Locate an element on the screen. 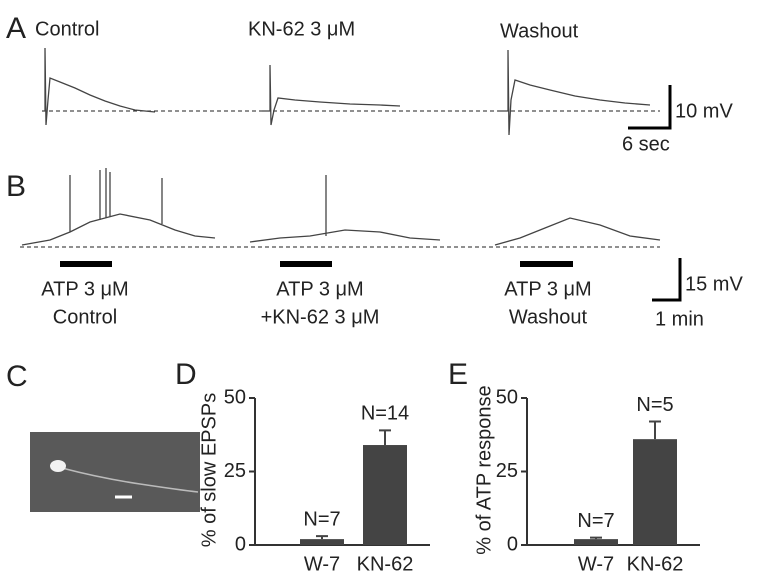  panel-label: A is located at coordinates (16, 28).